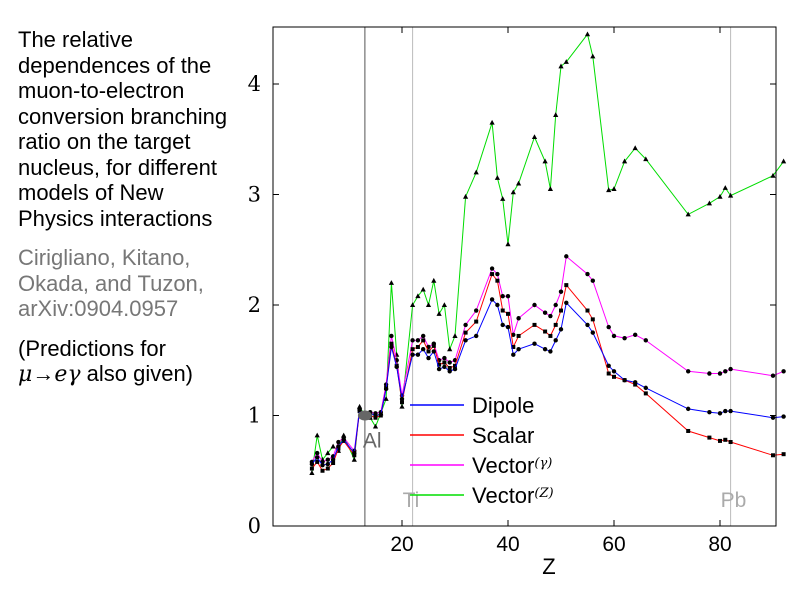  What do you see at coordinates (401, 544) in the screenshot?
I see `x-tick-label: 20` at bounding box center [401, 544].